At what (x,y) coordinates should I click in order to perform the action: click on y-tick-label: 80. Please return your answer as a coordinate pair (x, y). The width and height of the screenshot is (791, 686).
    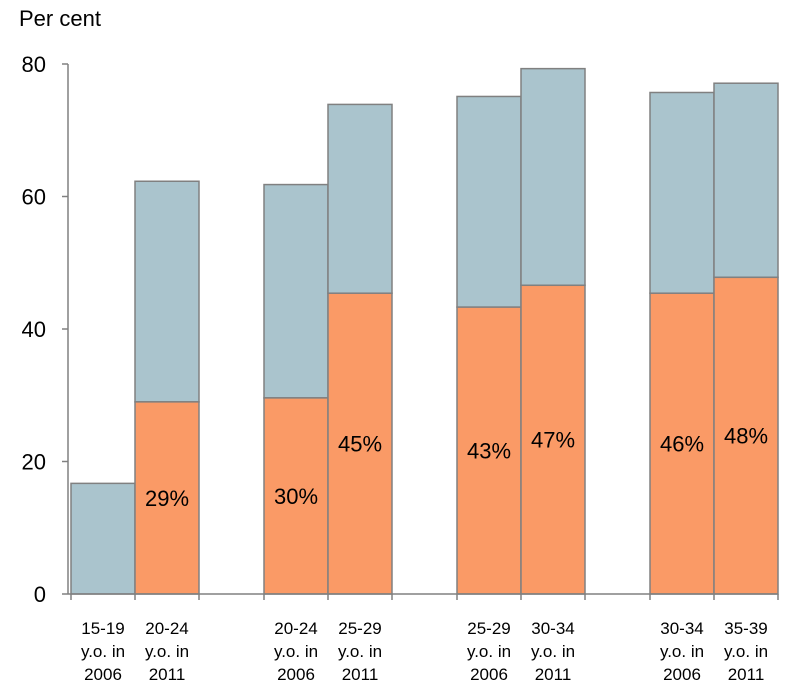
    Looking at the image, I should click on (34, 64).